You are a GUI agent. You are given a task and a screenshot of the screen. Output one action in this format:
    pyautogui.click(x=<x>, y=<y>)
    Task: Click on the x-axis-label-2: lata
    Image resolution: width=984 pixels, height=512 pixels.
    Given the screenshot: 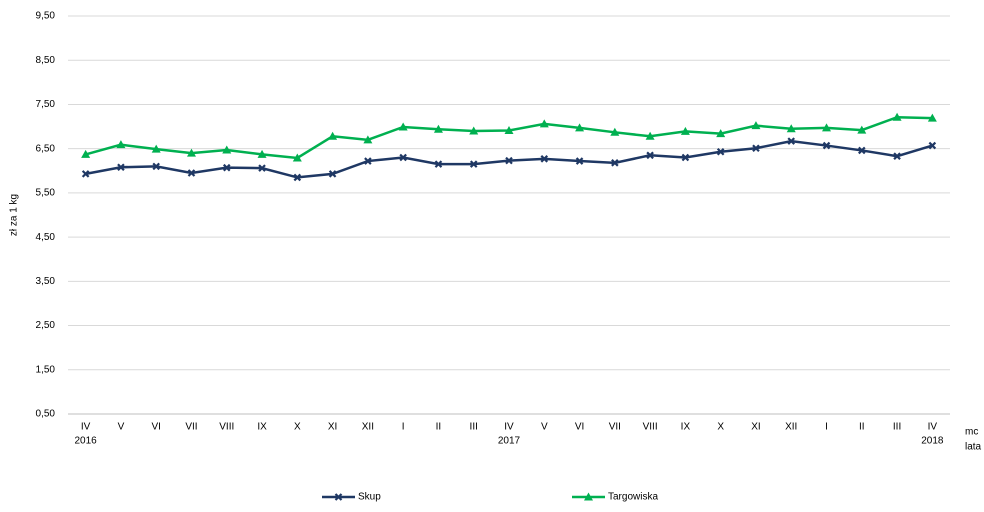 What is the action you would take?
    pyautogui.click(x=973, y=447)
    